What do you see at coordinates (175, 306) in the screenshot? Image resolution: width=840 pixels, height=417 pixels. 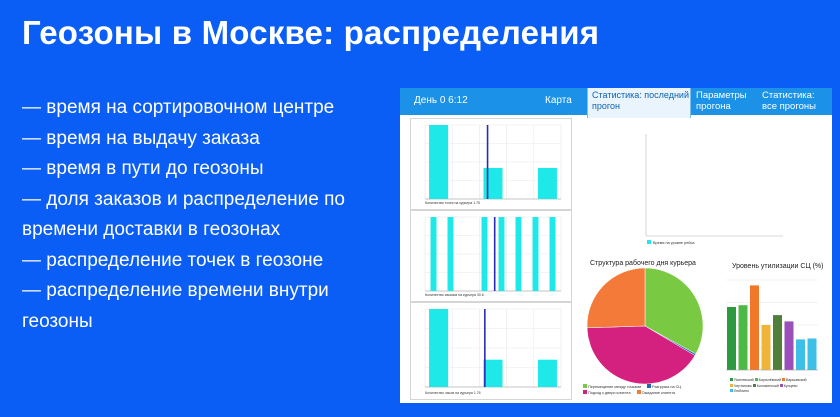 I see `bullet-item: — распределение времени внутри геозоны` at bounding box center [175, 306].